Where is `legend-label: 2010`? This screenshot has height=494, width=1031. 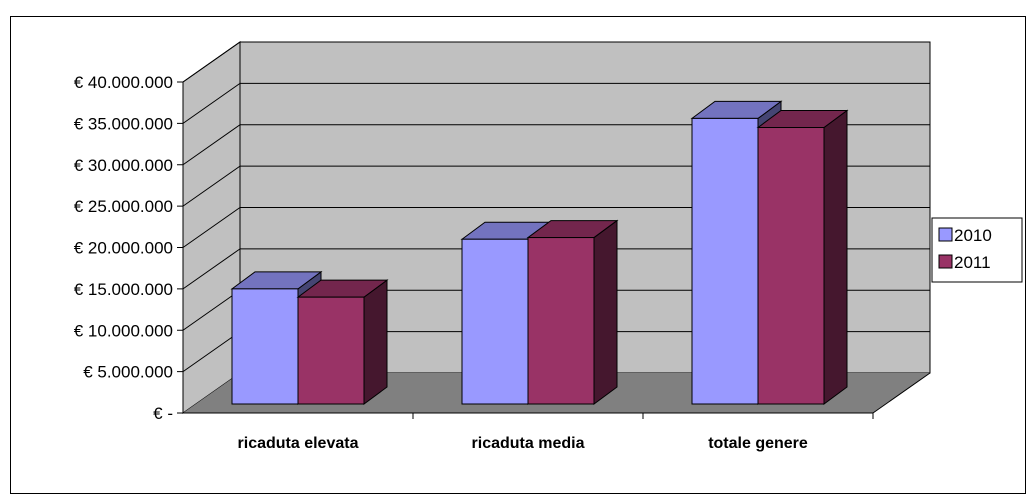 legend-label: 2010 is located at coordinates (973, 235).